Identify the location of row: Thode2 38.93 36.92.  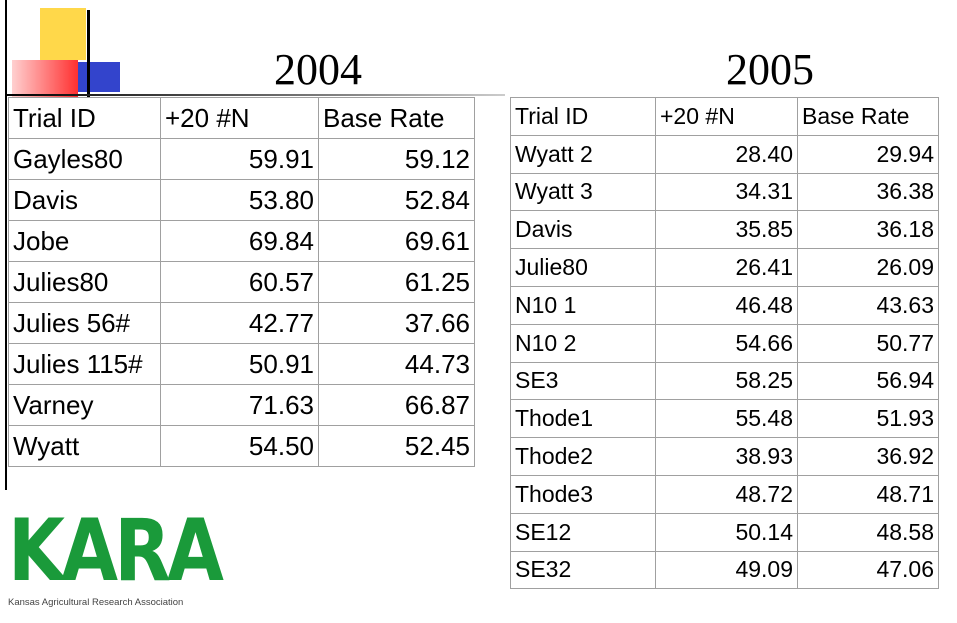
(724, 456).